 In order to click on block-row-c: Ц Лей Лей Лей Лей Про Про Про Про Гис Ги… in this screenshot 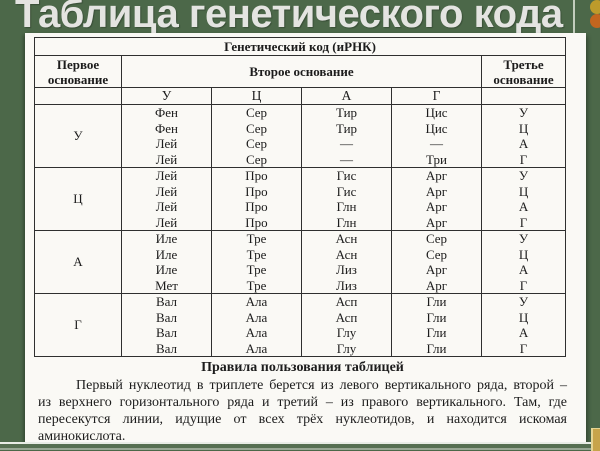, I will do `click(300, 199)`.